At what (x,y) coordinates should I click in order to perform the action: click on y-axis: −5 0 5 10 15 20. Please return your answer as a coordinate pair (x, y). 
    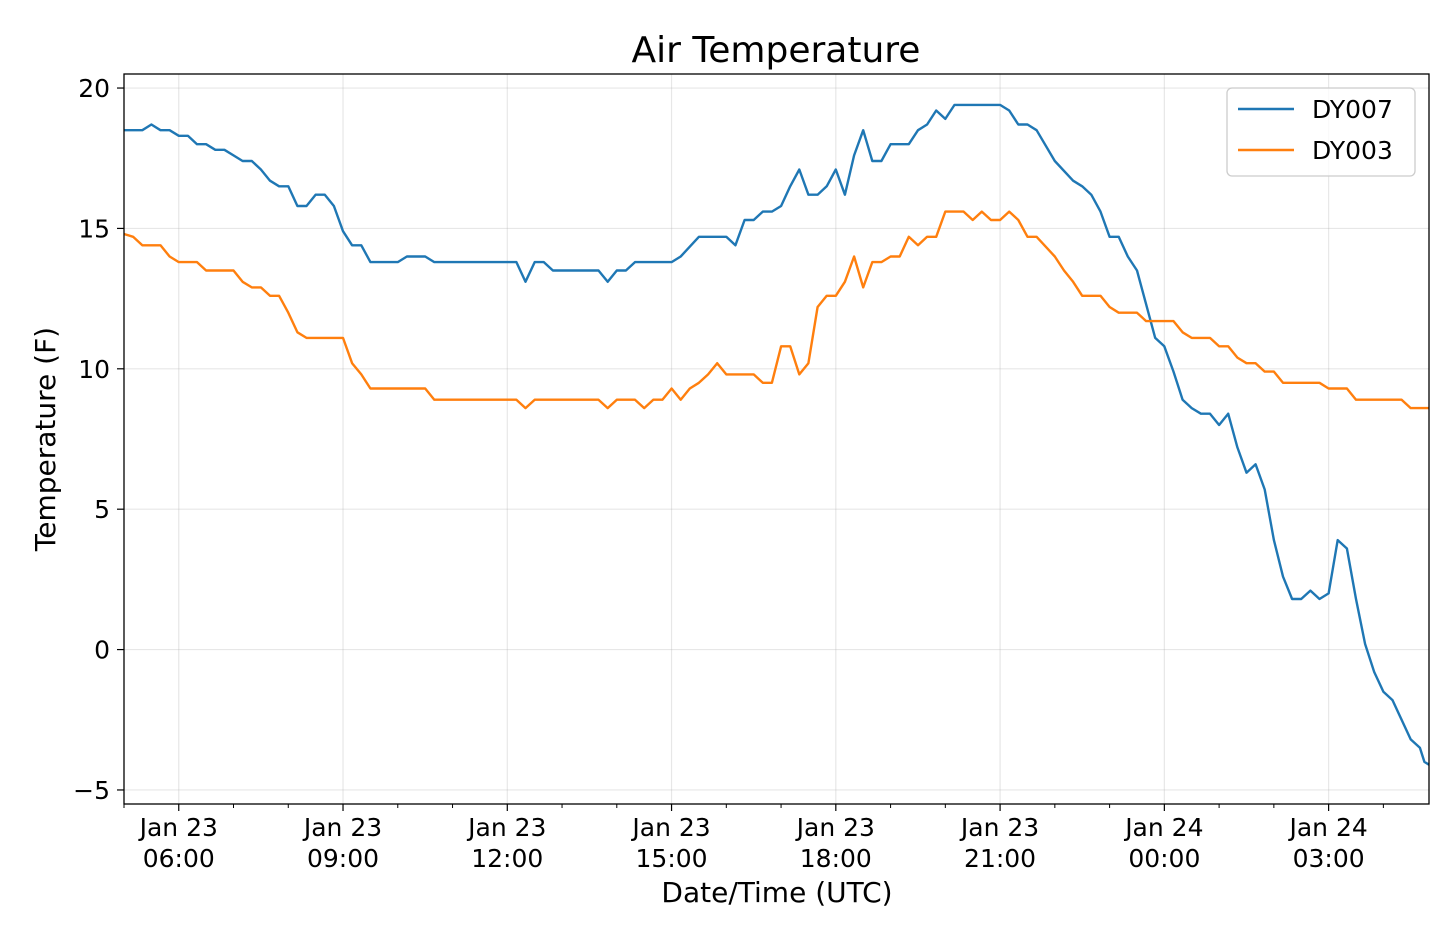
    Looking at the image, I should click on (98, 439).